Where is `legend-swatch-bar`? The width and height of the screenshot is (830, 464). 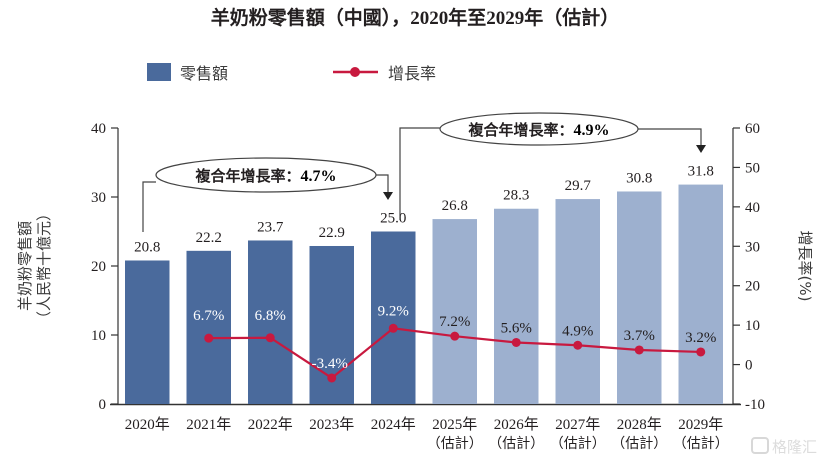
legend-swatch-bar is located at coordinates (159, 72).